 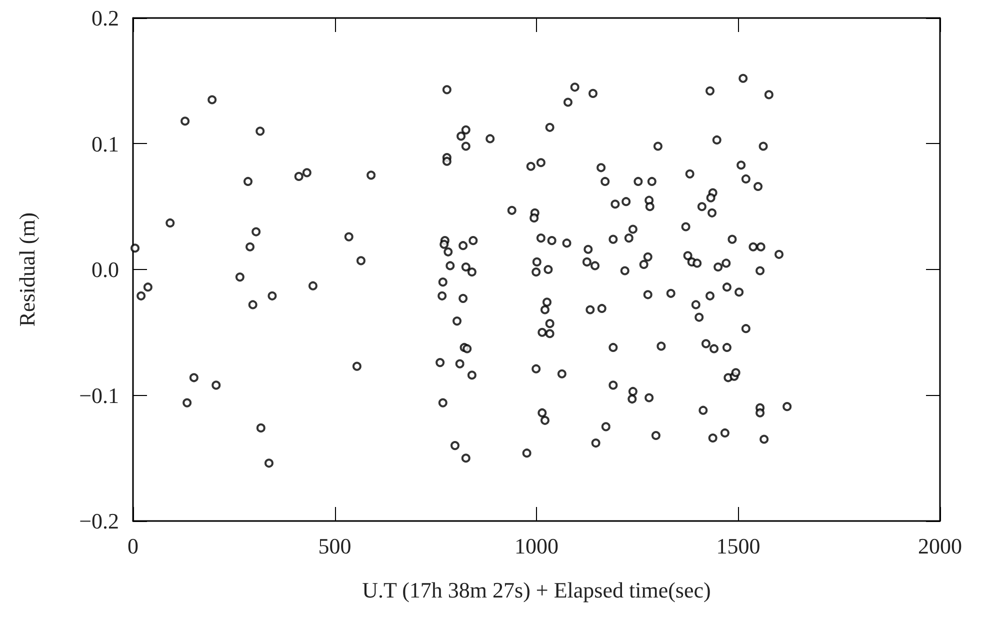 What do you see at coordinates (536, 546) in the screenshot?
I see `x-tick-label: 1000` at bounding box center [536, 546].